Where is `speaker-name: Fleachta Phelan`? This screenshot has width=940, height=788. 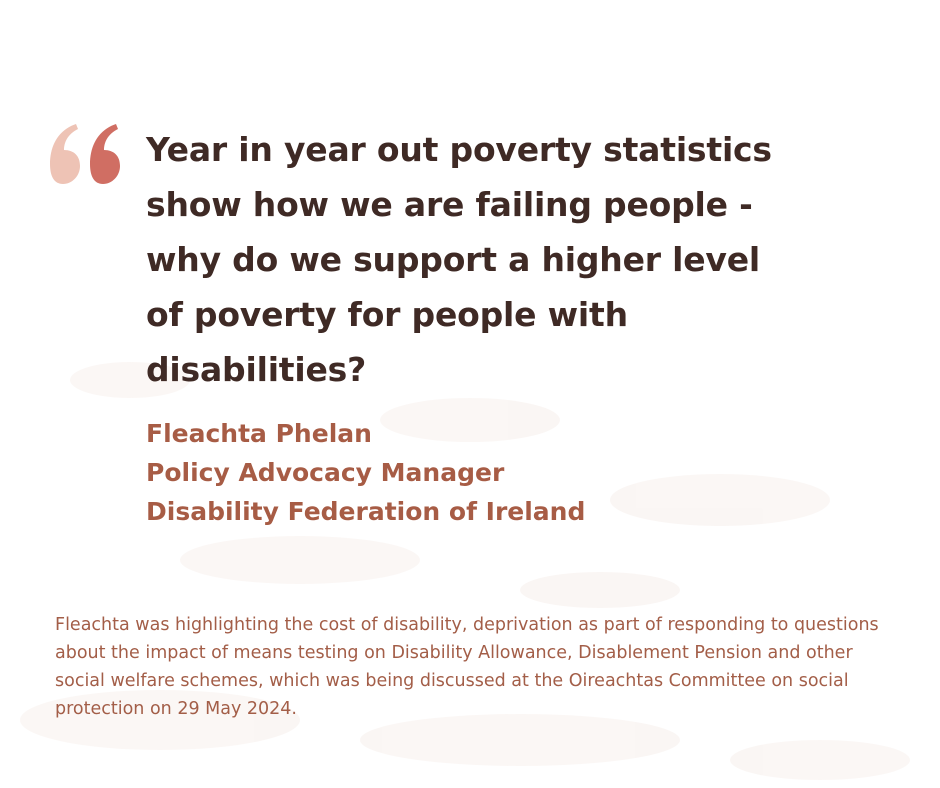 speaker-name: Fleachta Phelan is located at coordinates (259, 433).